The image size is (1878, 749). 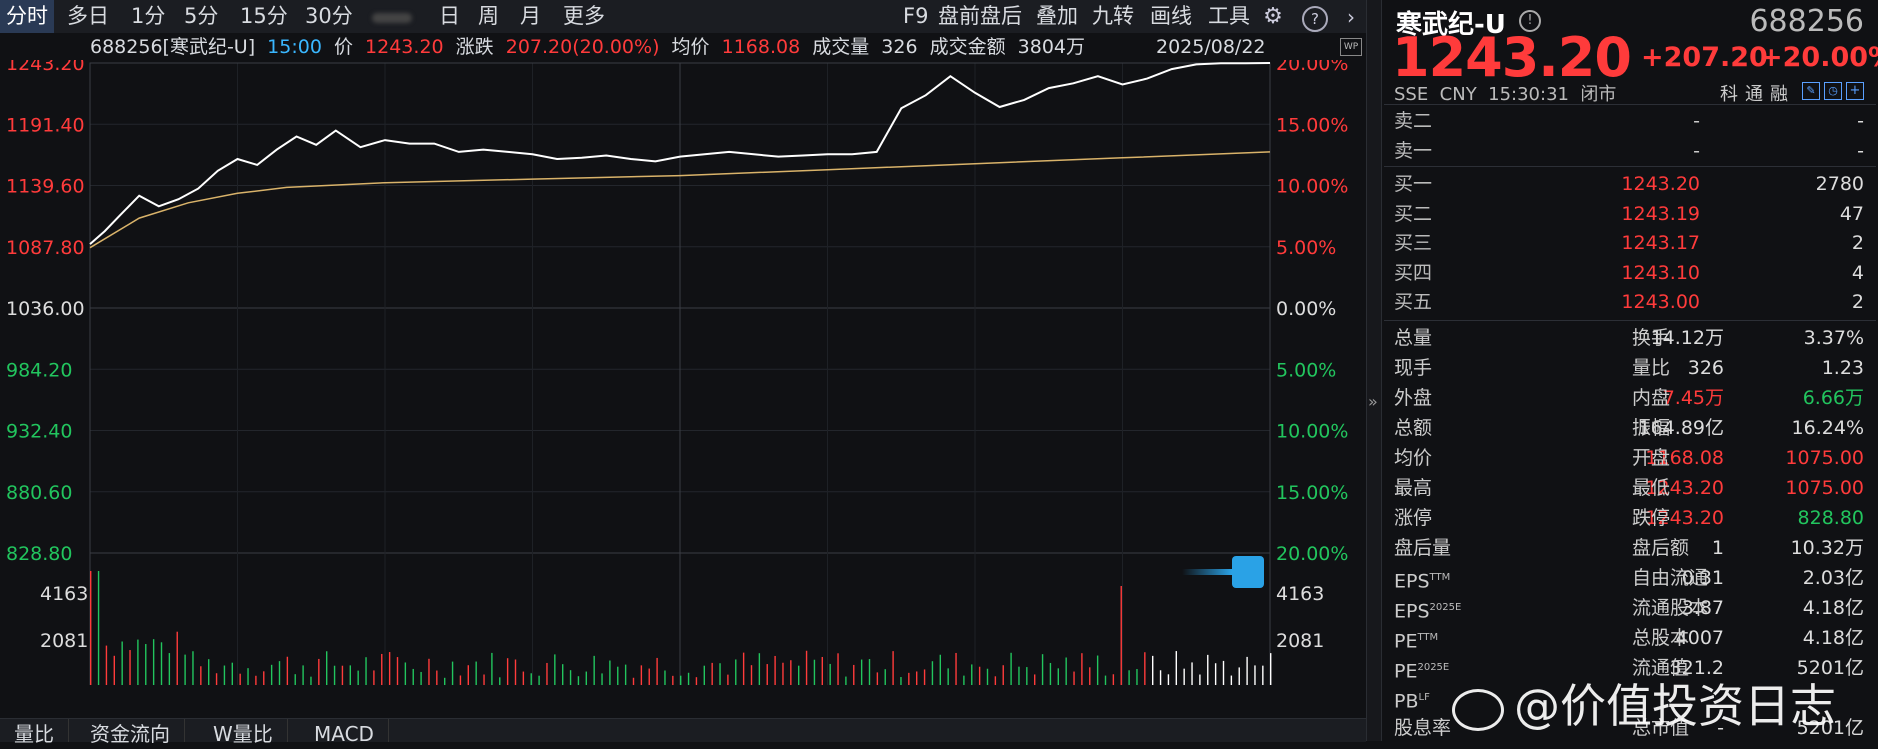 What do you see at coordinates (1681, 427) in the screenshot?
I see `stat-value: 164.89亿` at bounding box center [1681, 427].